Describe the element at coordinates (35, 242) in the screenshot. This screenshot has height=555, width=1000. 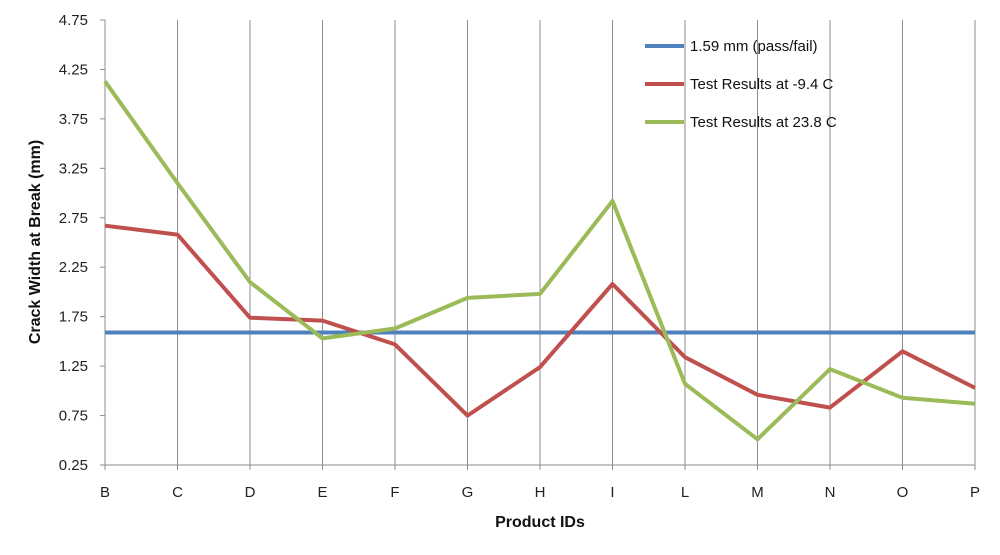
I see `y-axis-title: Crack Width at Break (mm)` at that location.